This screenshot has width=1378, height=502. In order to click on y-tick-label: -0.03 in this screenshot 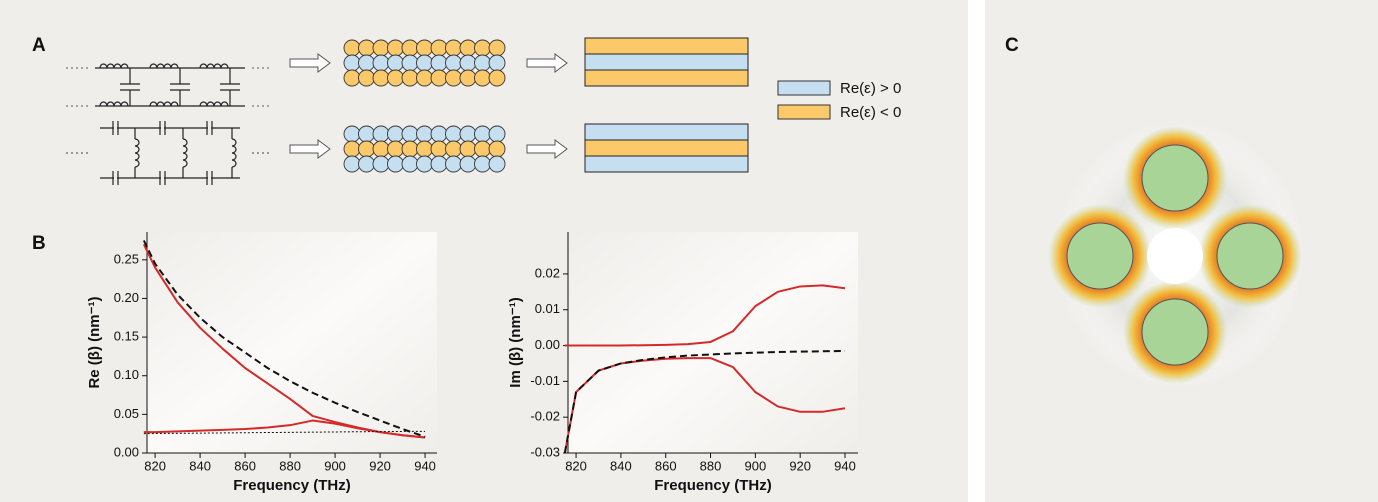, I will do `click(545, 451)`.